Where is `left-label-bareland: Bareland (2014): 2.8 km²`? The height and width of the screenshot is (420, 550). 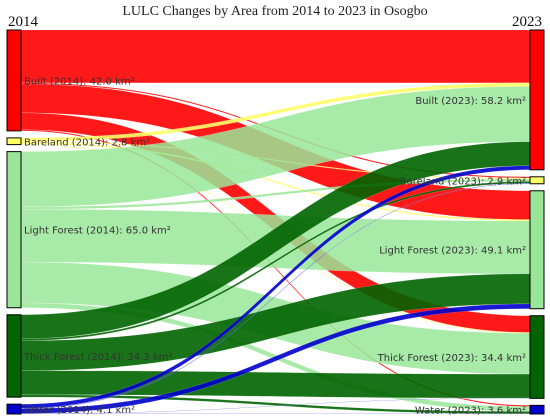
left-label-bareland: Bareland (2014): 2.8 km² is located at coordinates (87, 142).